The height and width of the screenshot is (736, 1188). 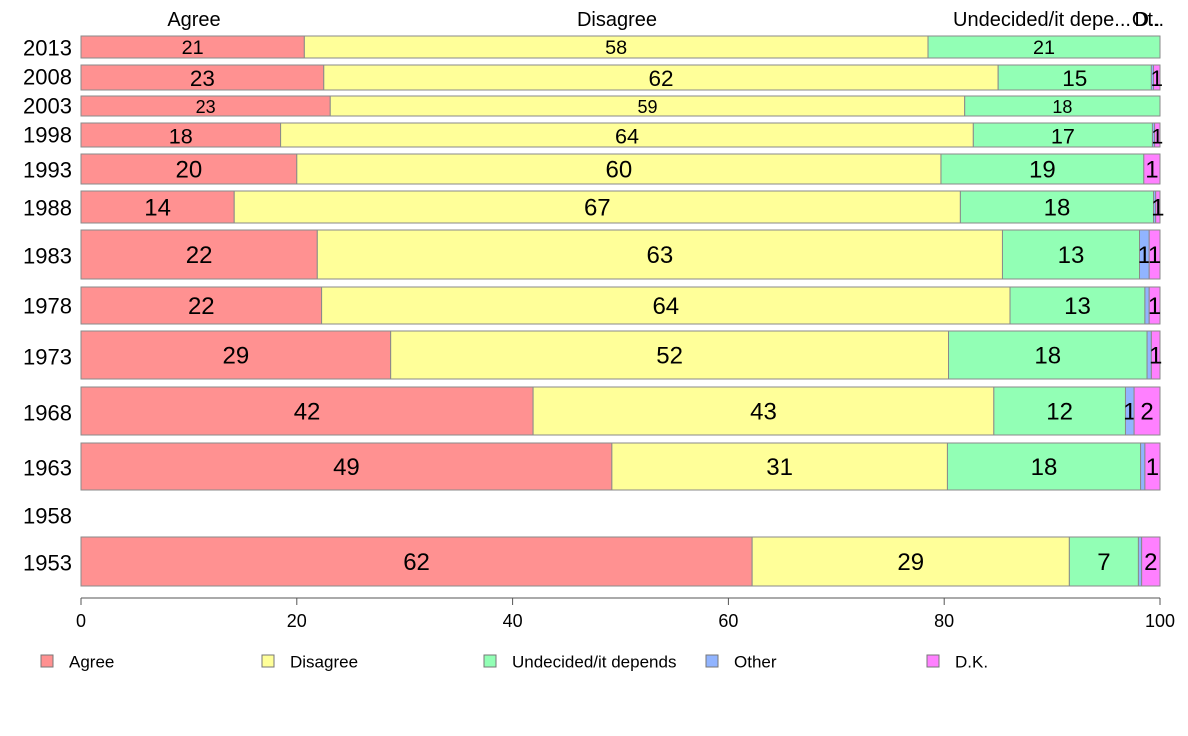 What do you see at coordinates (47, 468) in the screenshot?
I see `y-tick-label: 1963` at bounding box center [47, 468].